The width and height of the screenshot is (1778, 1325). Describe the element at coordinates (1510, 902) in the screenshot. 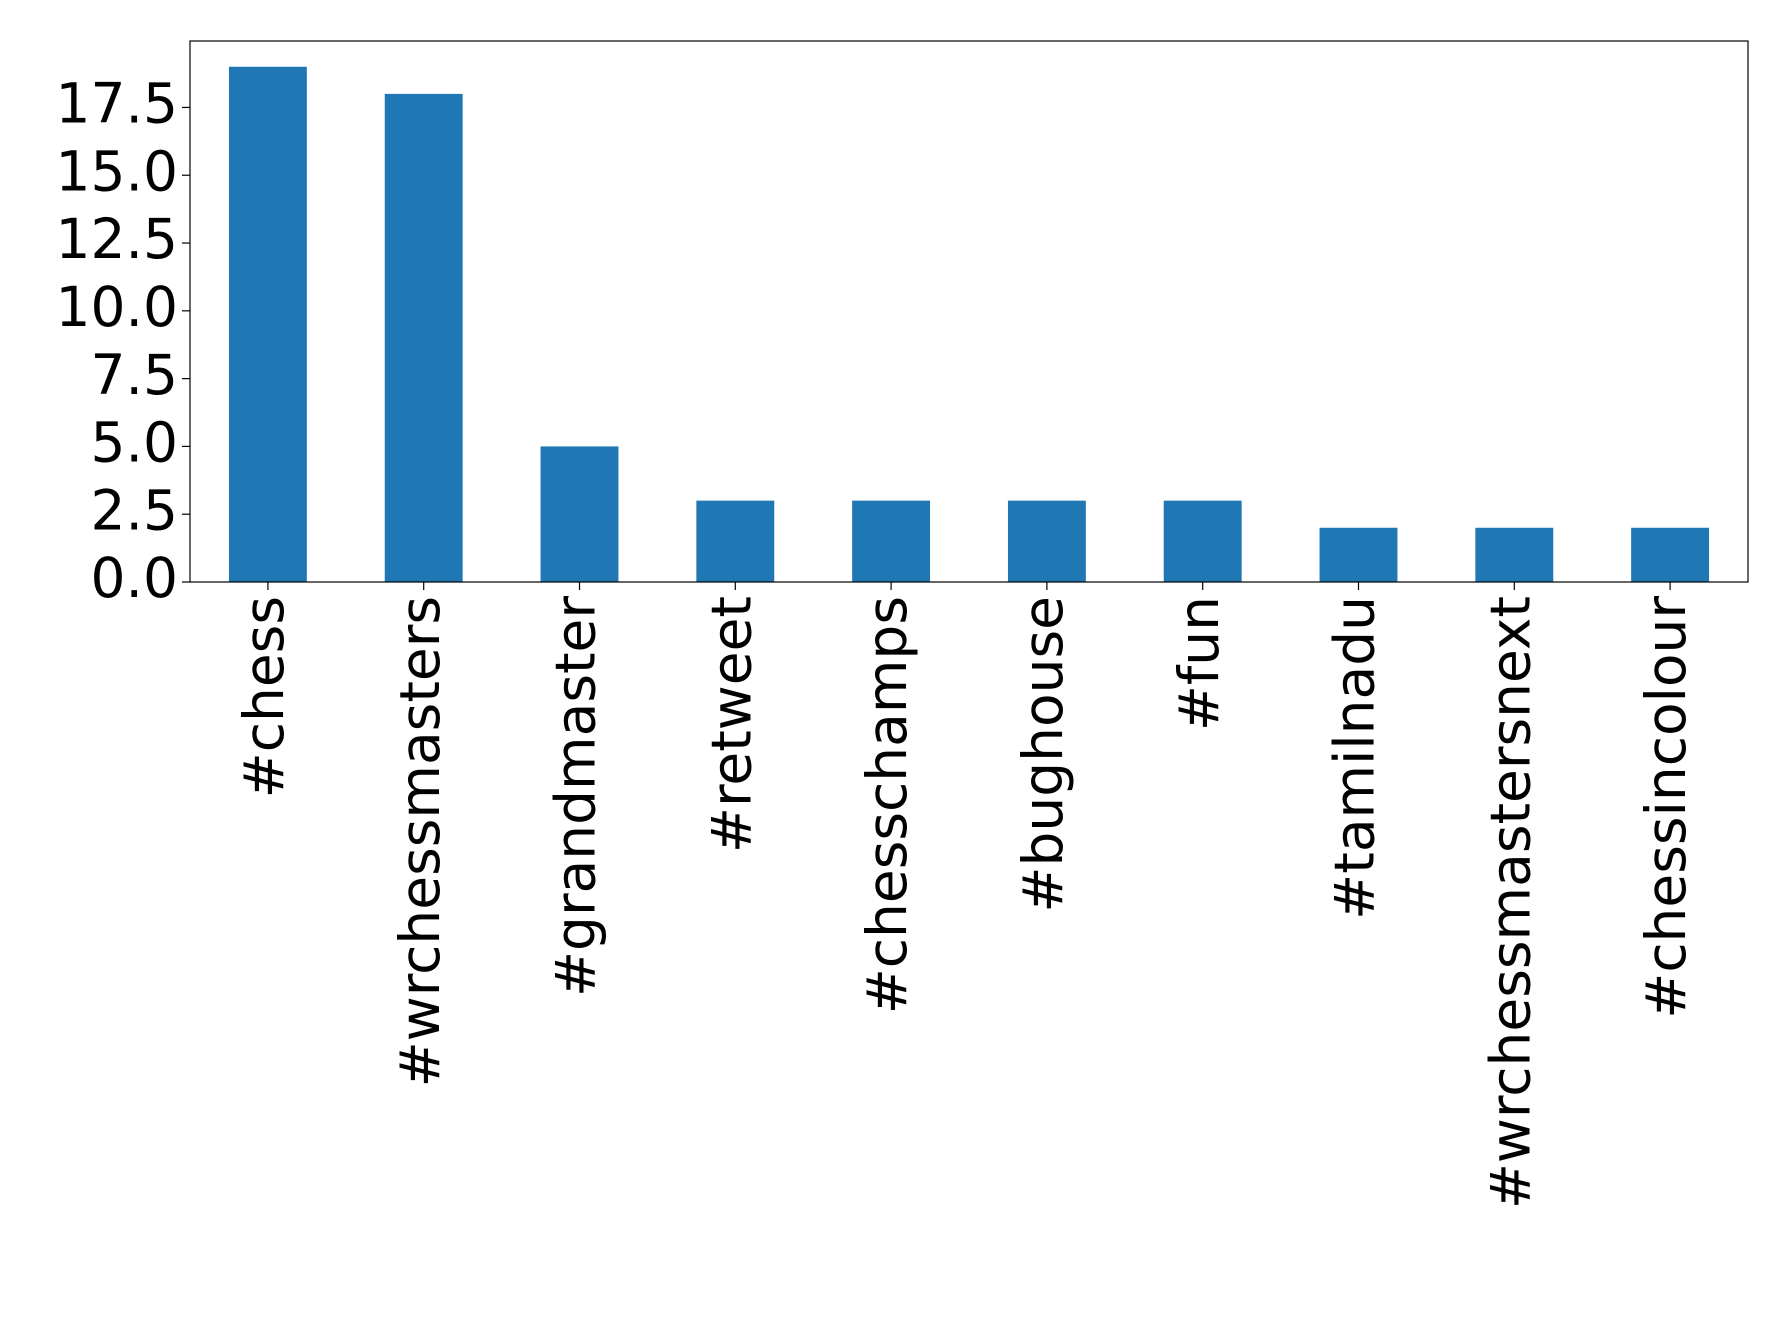

I see `x-tick-label: #wrchessmastersnext` at that location.